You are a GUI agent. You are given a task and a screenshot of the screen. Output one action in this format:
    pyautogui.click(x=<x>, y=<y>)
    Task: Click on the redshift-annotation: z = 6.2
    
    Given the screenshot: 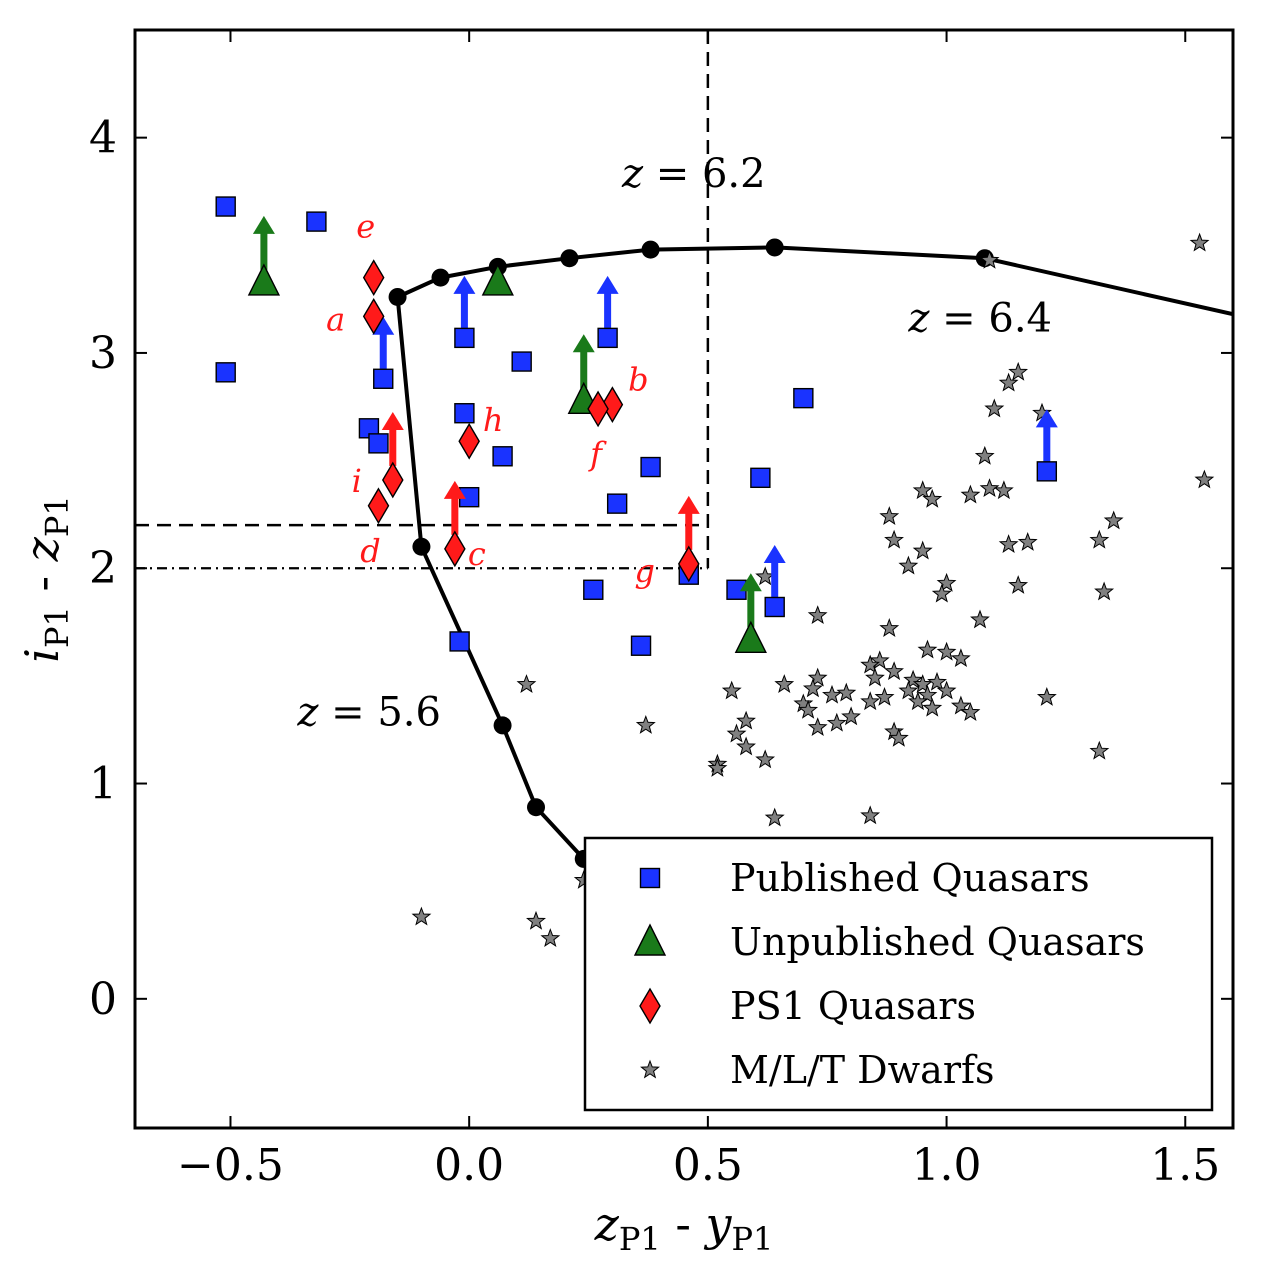 What is the action you would take?
    pyautogui.click(x=693, y=174)
    